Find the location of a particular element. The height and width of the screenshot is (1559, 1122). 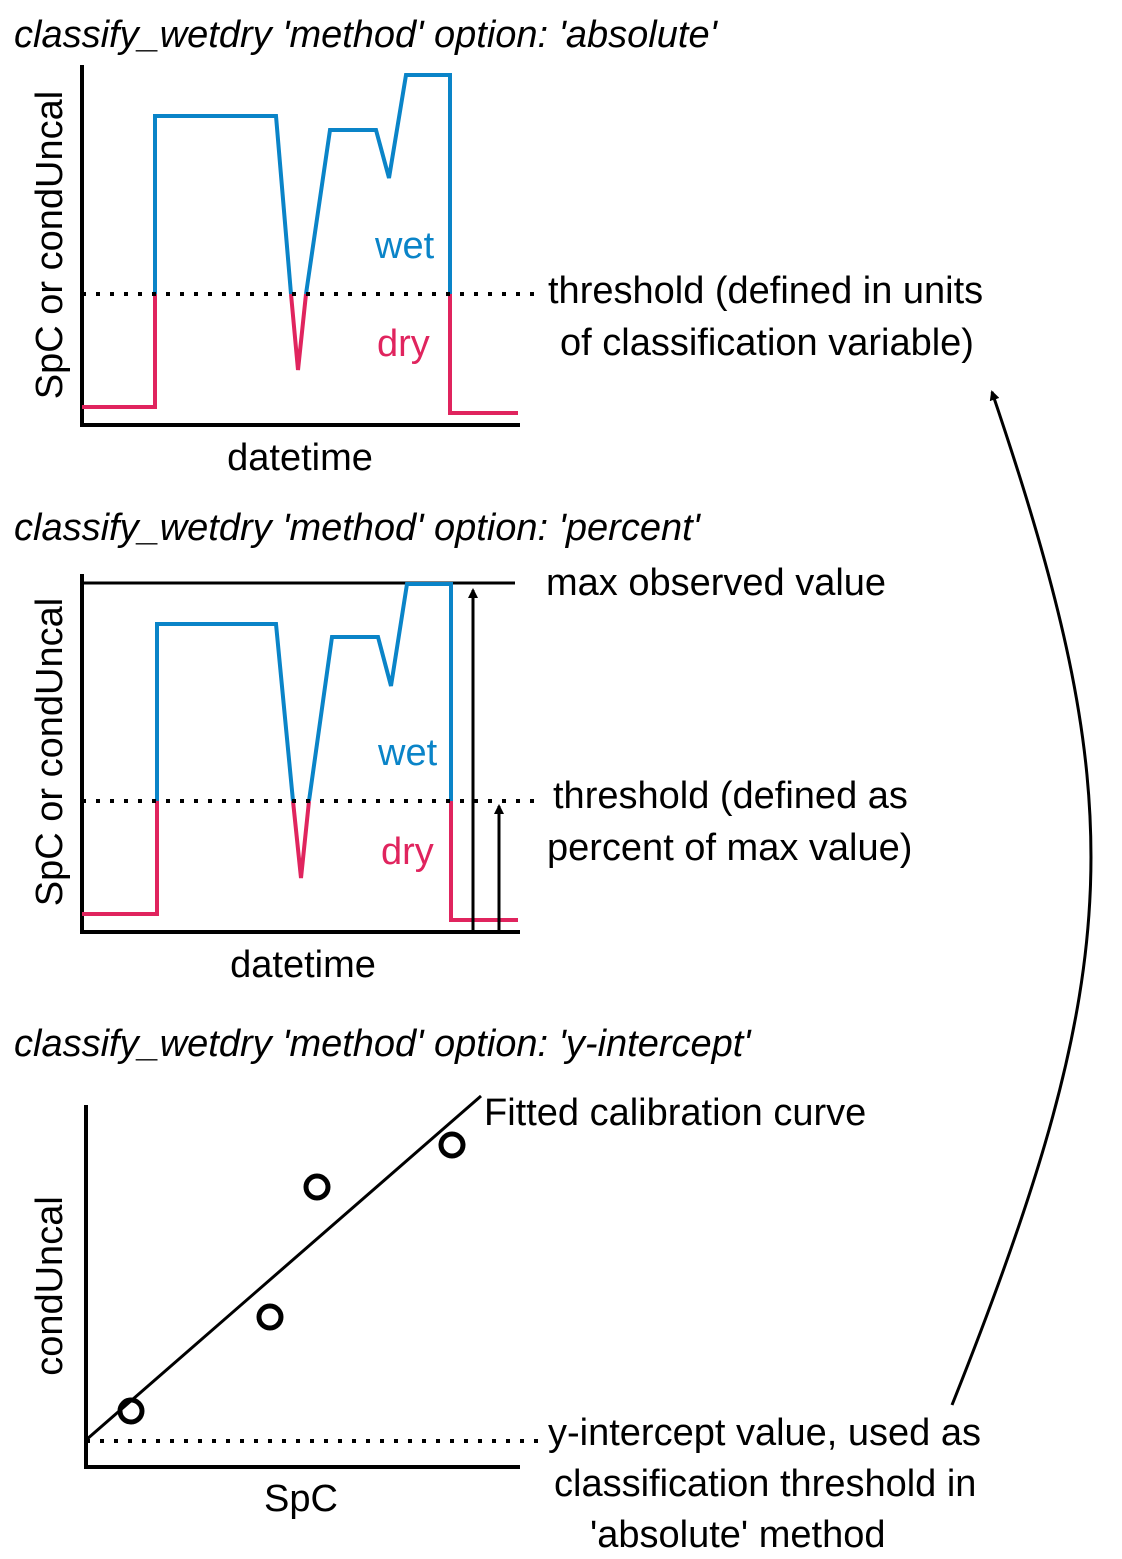

intercept-label: y-intercept value, used as is located at coordinates (764, 1433).